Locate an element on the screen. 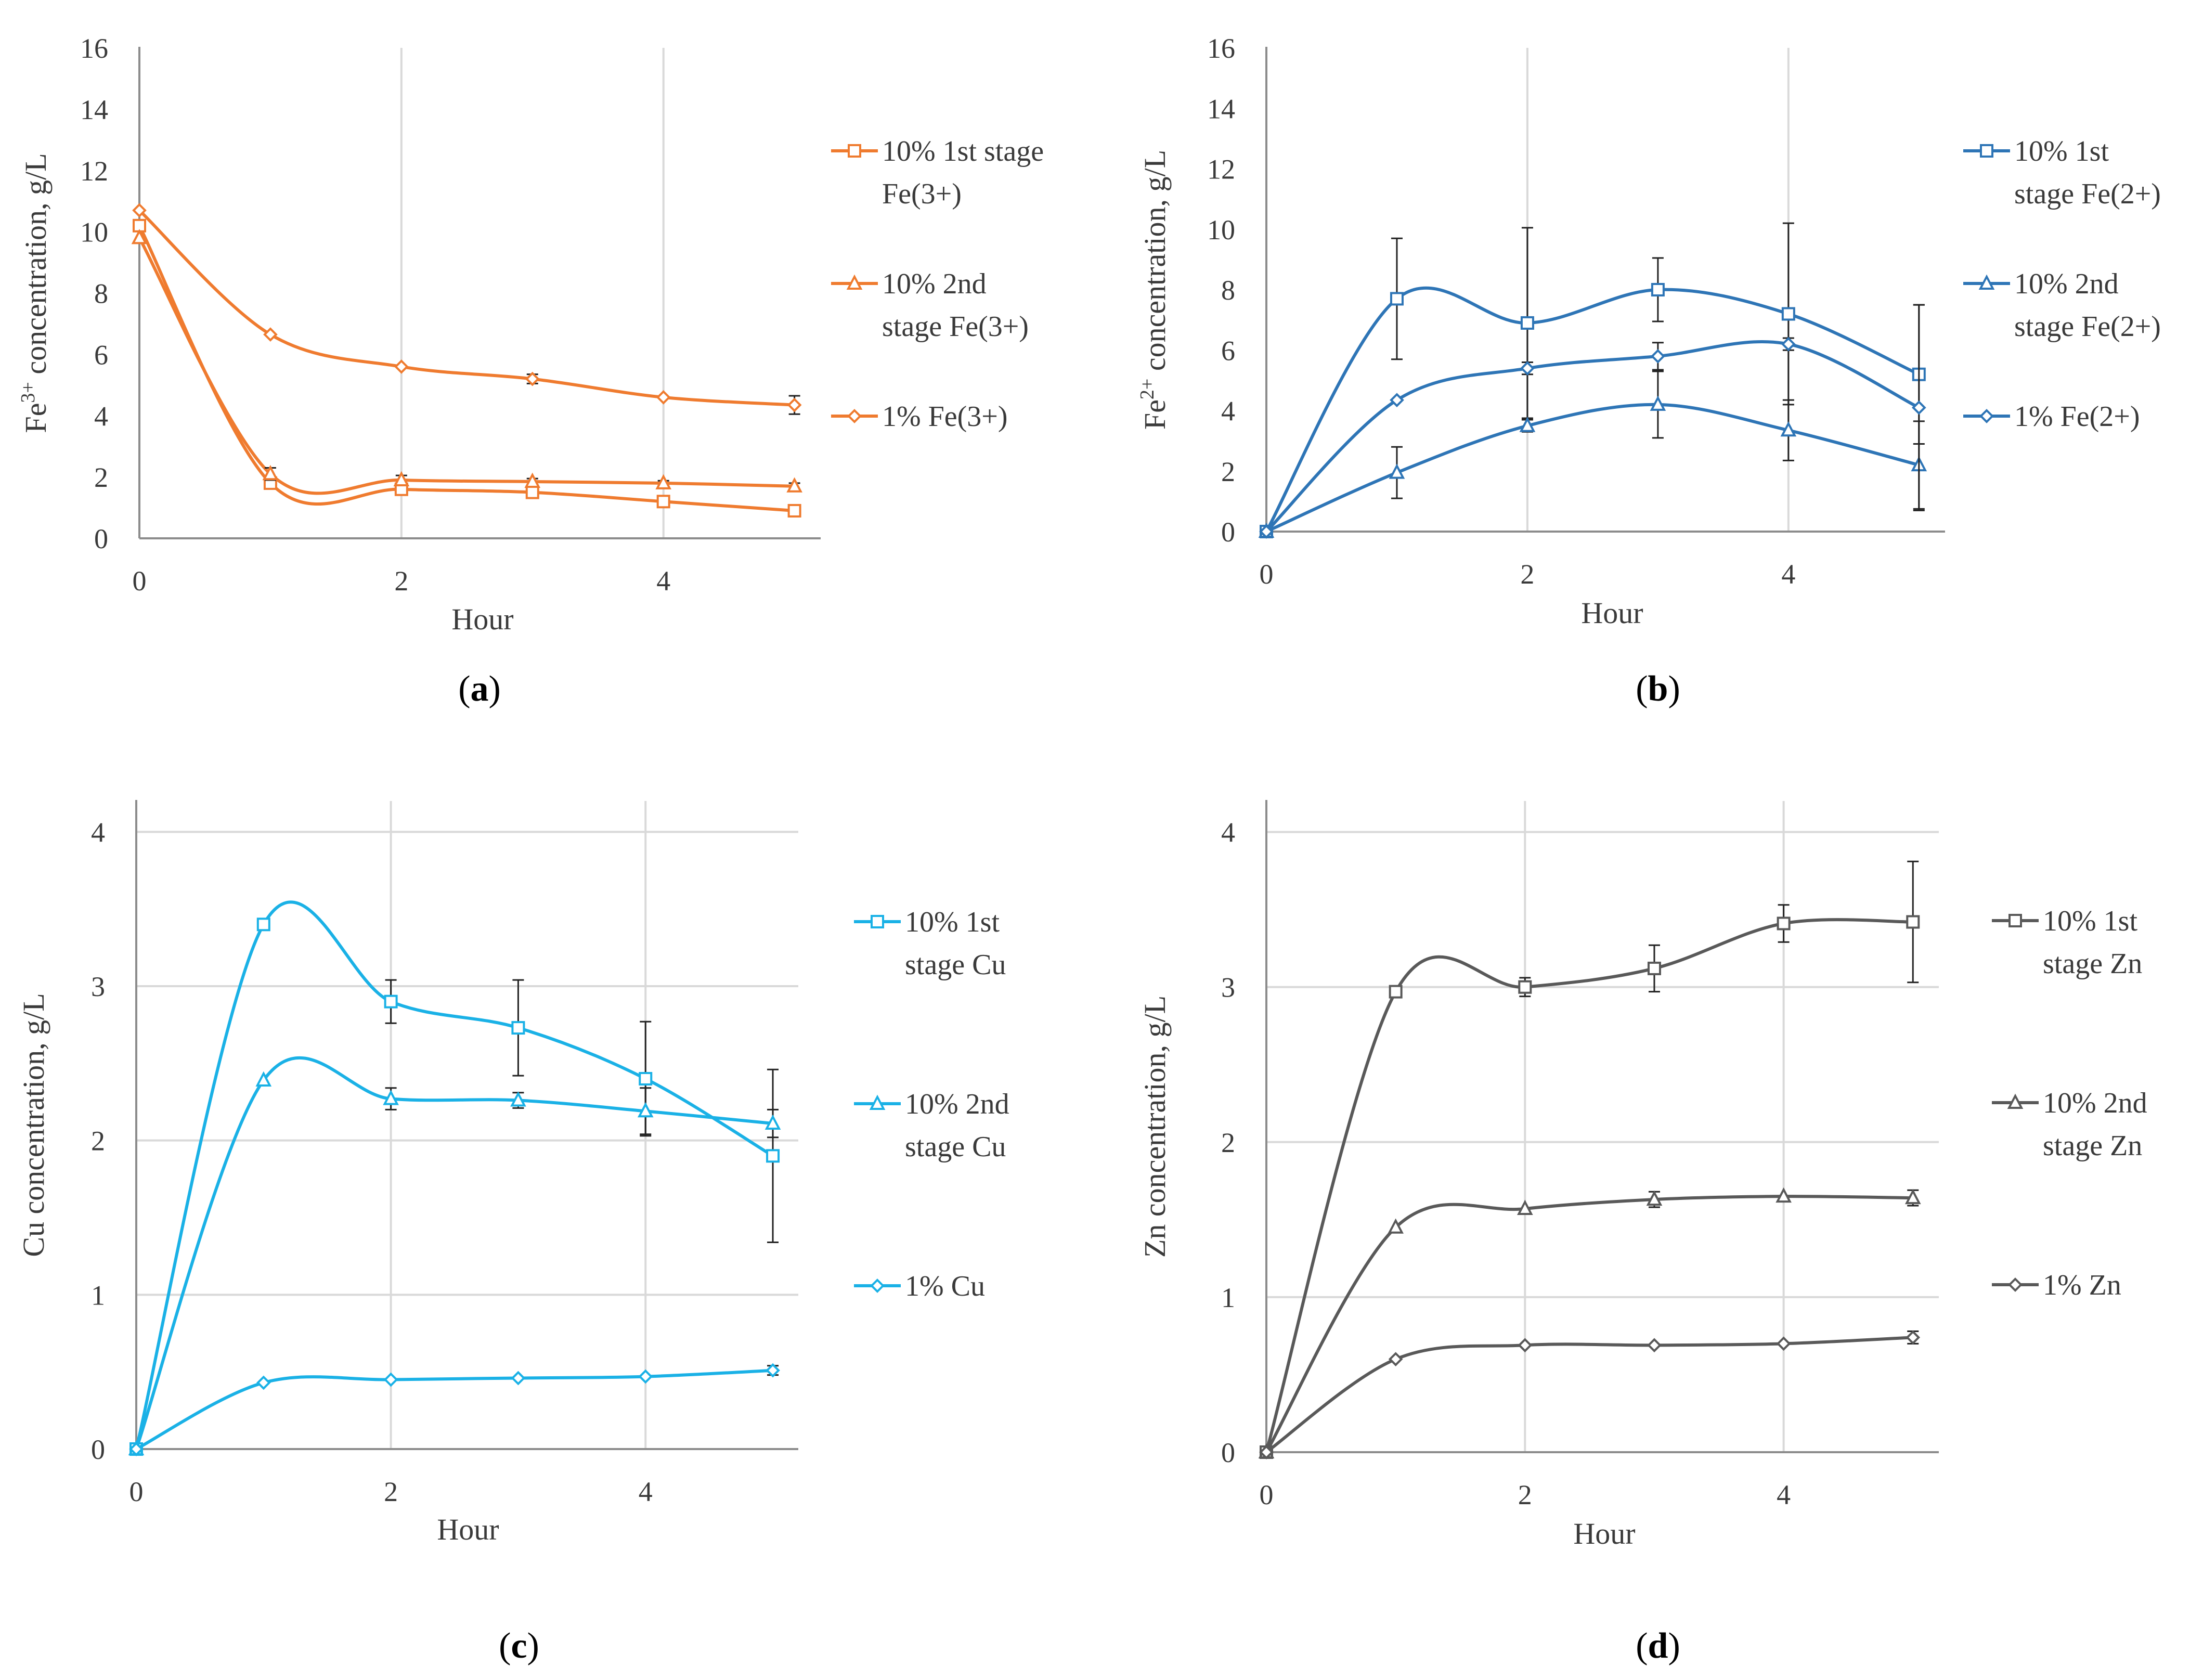  caption-c: (c) is located at coordinates (519, 1646).